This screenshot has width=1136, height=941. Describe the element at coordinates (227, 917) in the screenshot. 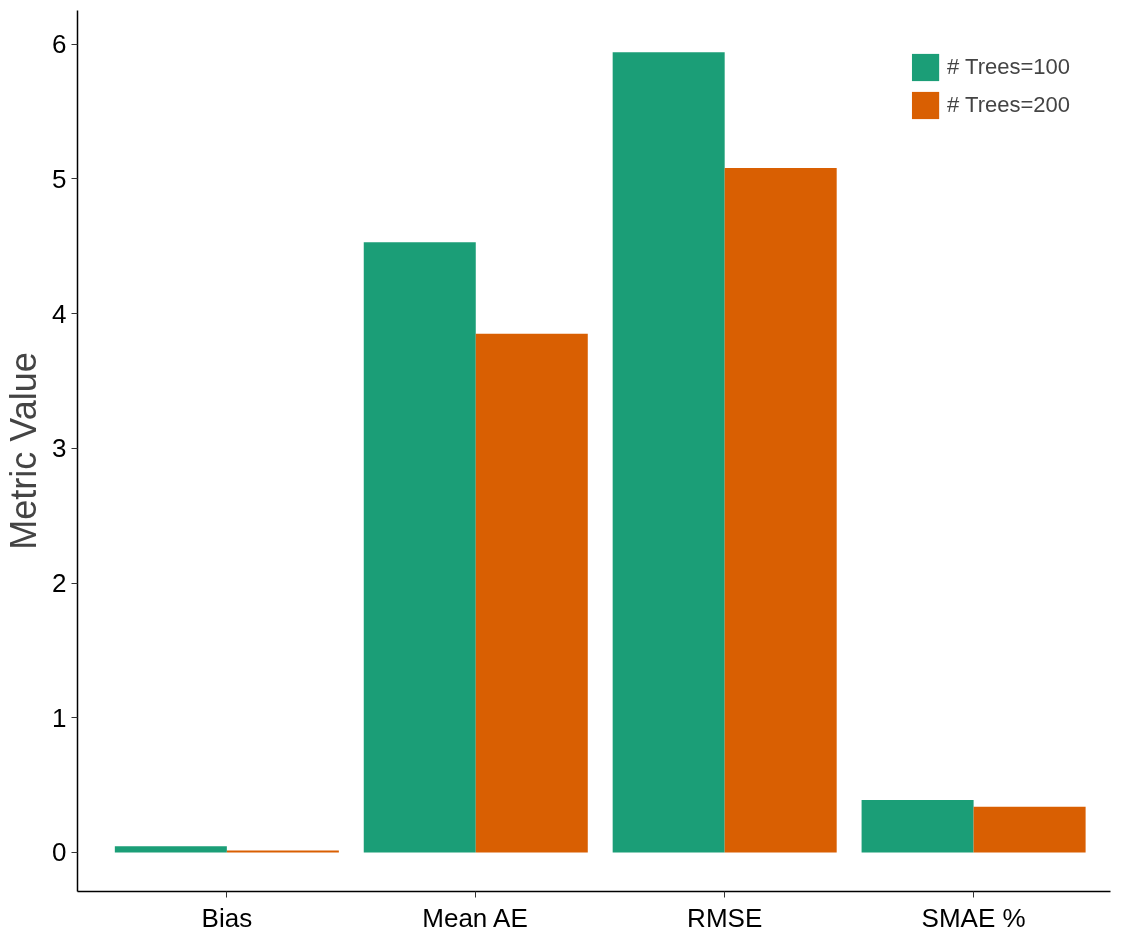

I see `x-tick-label: Bias` at that location.